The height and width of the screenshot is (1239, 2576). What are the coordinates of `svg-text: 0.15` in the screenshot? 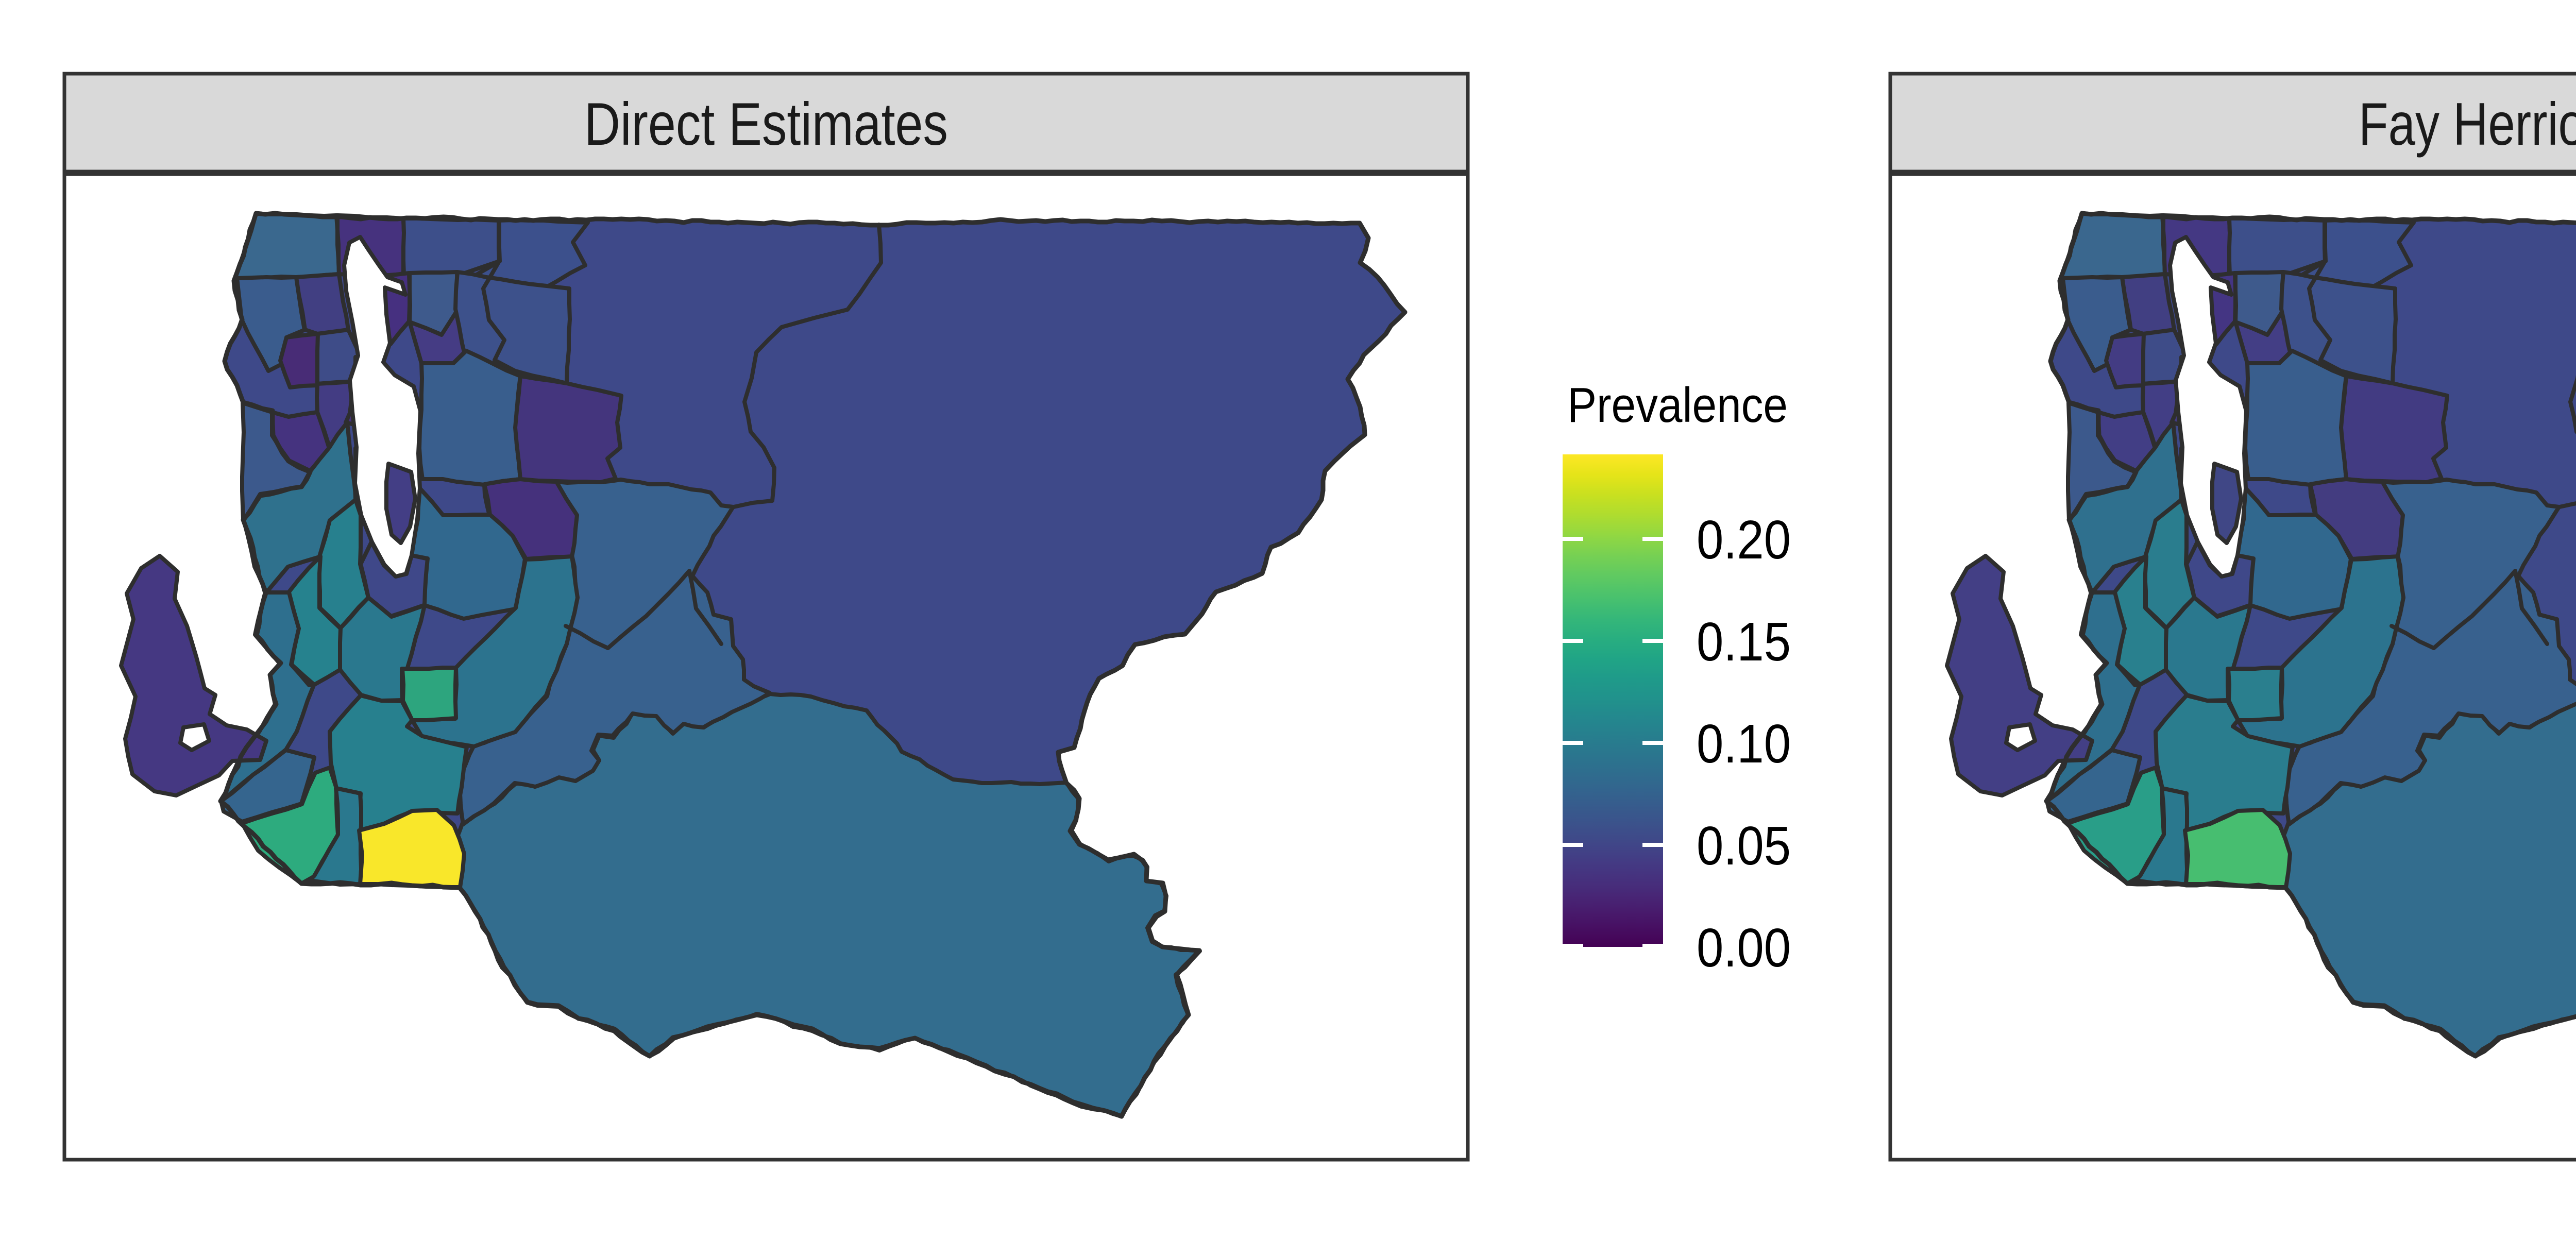 It's located at (1744, 642).